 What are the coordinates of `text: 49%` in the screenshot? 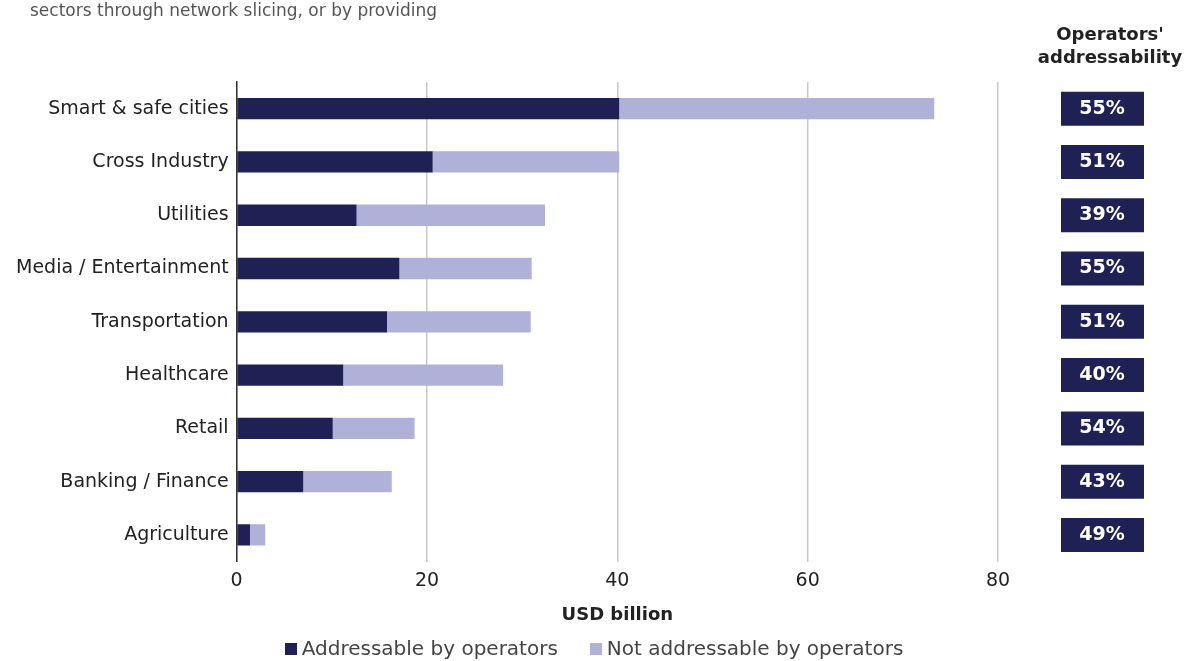 It's located at (1102, 532).